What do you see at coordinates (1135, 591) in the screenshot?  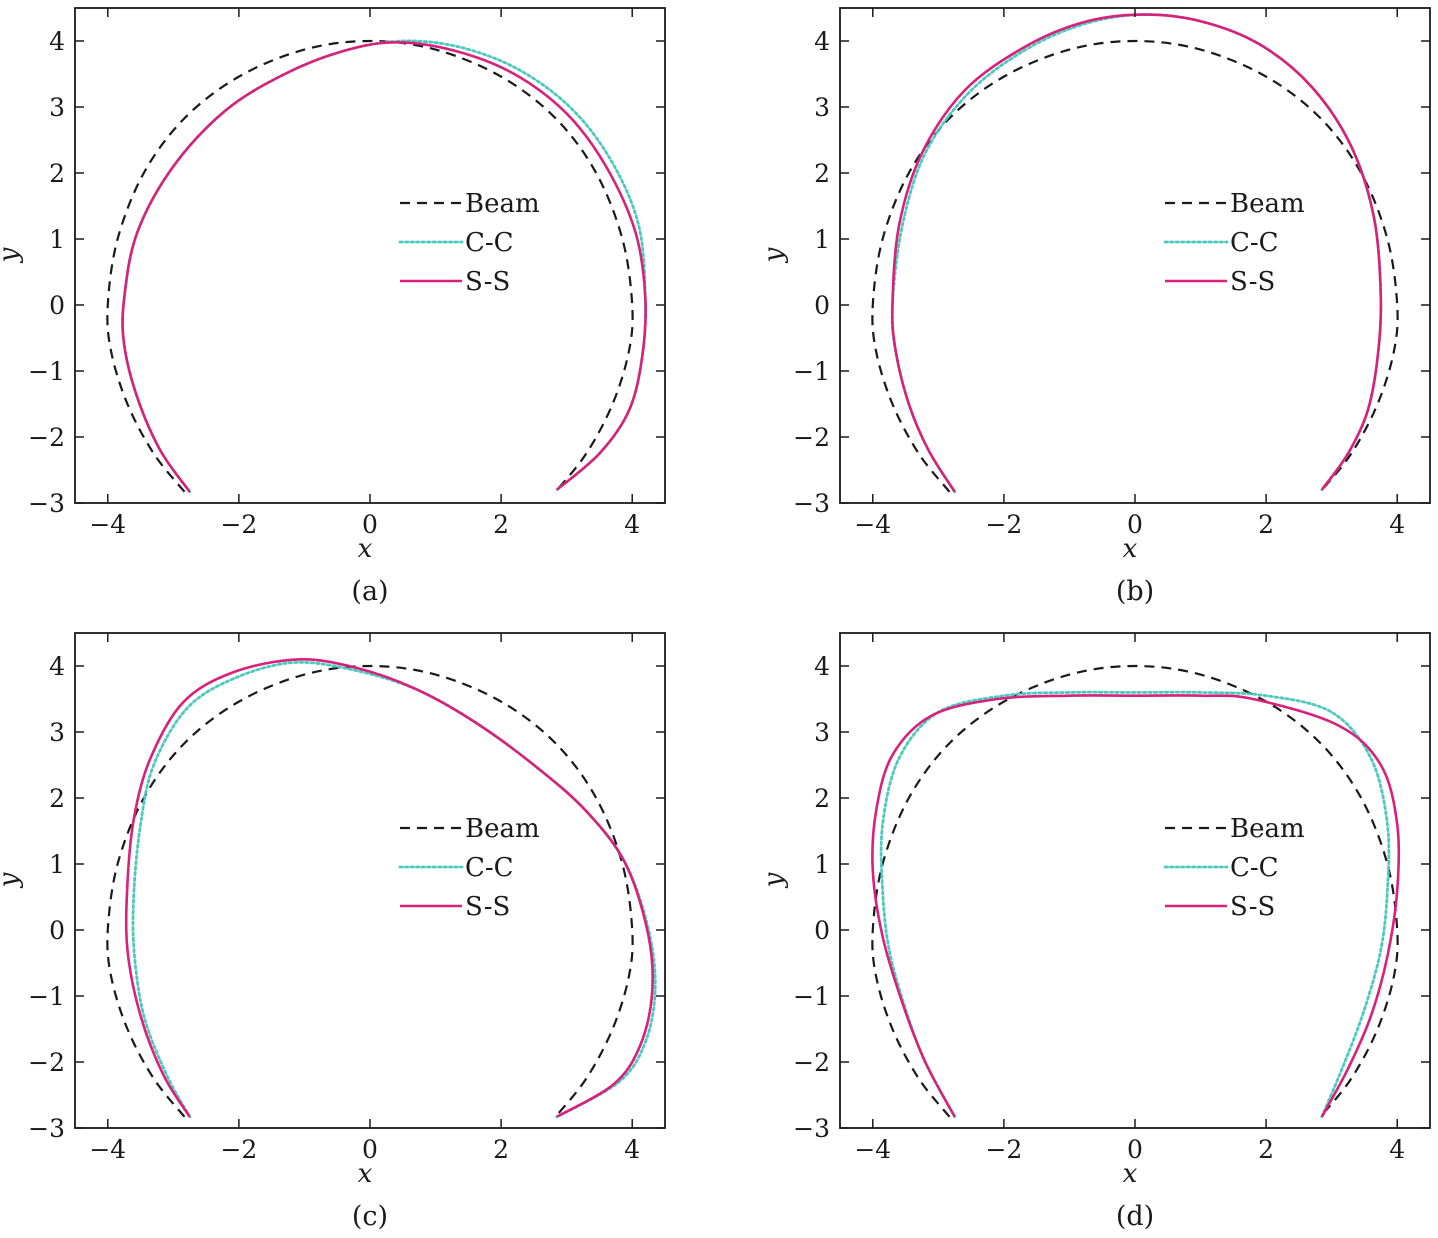 I see `panel-caption: (b)` at bounding box center [1135, 591].